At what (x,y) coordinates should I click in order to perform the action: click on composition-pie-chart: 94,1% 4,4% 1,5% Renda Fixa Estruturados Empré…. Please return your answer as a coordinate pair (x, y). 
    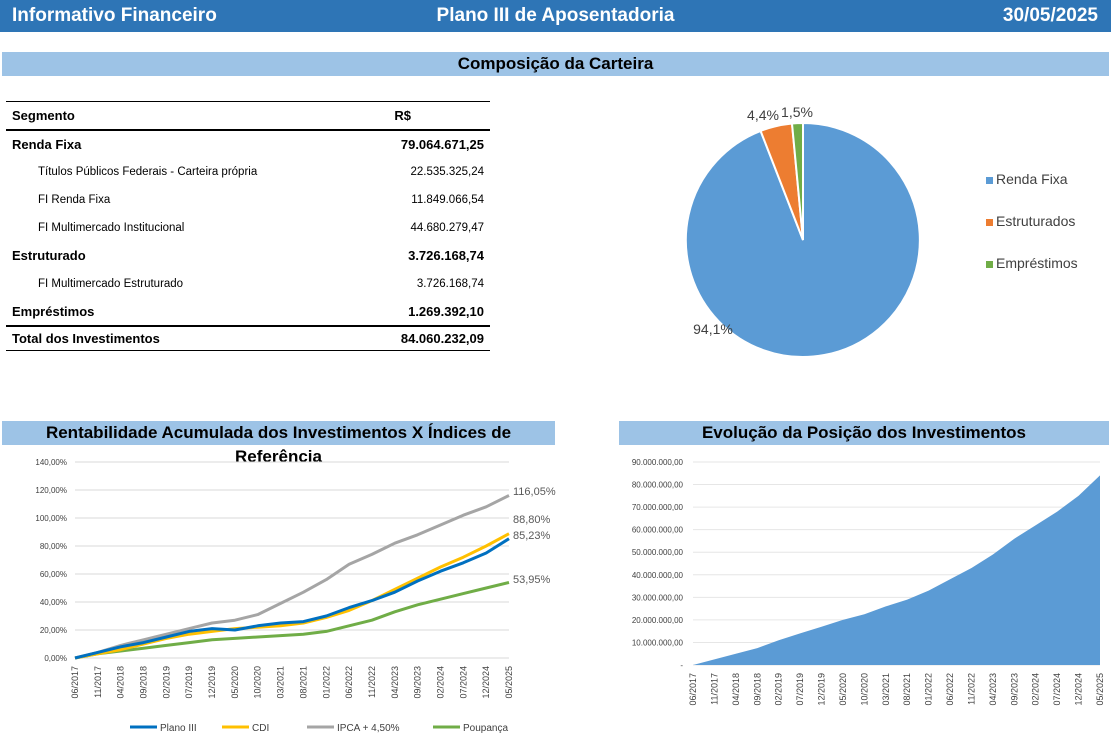
    Looking at the image, I should click on (881, 231).